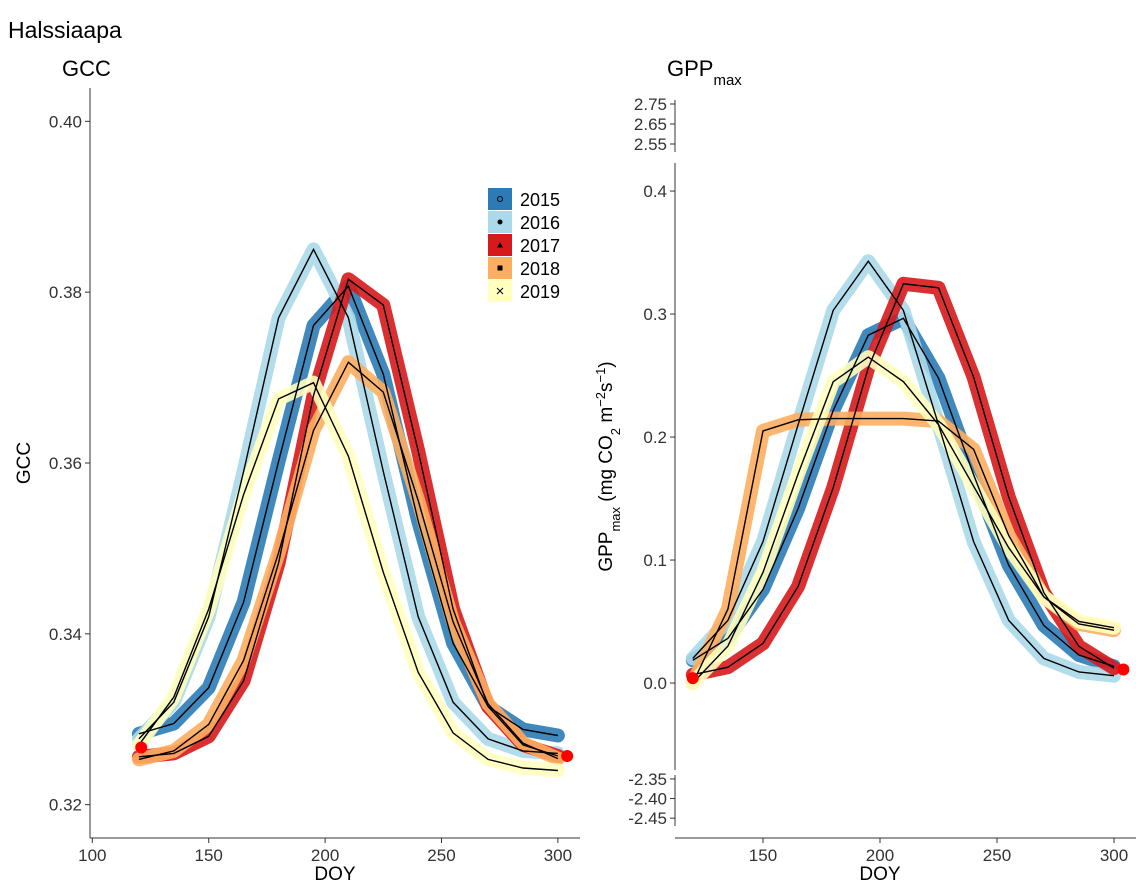 This screenshot has height=884, width=1136. I want to click on y-tick-label: 0.4, so click(655, 191).